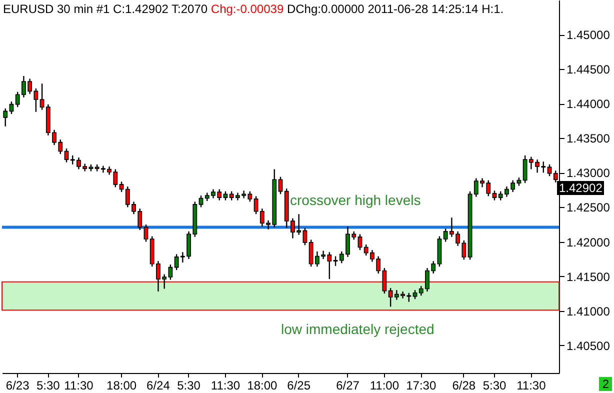 The image size is (614, 393). What do you see at coordinates (299, 385) in the screenshot?
I see `x-tick-label: 6/25` at bounding box center [299, 385].